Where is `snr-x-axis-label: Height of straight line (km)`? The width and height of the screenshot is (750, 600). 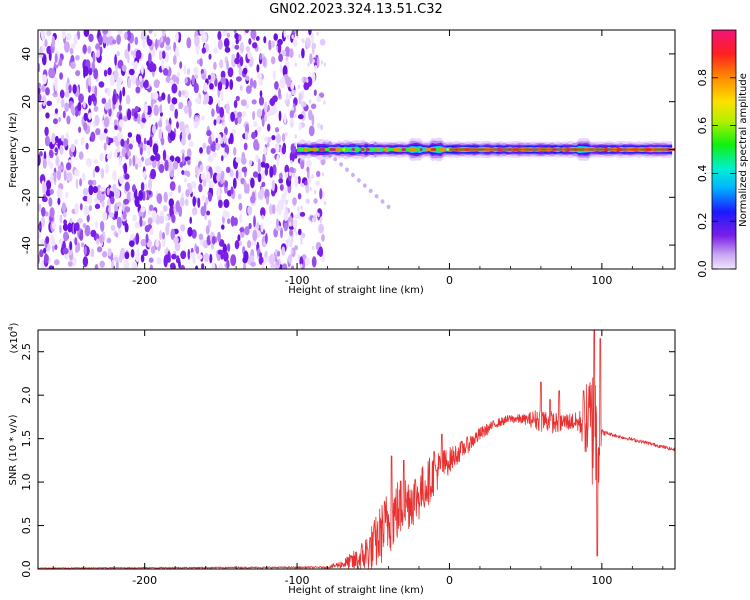
snr-x-axis-label: Height of straight line (km) is located at coordinates (356, 590).